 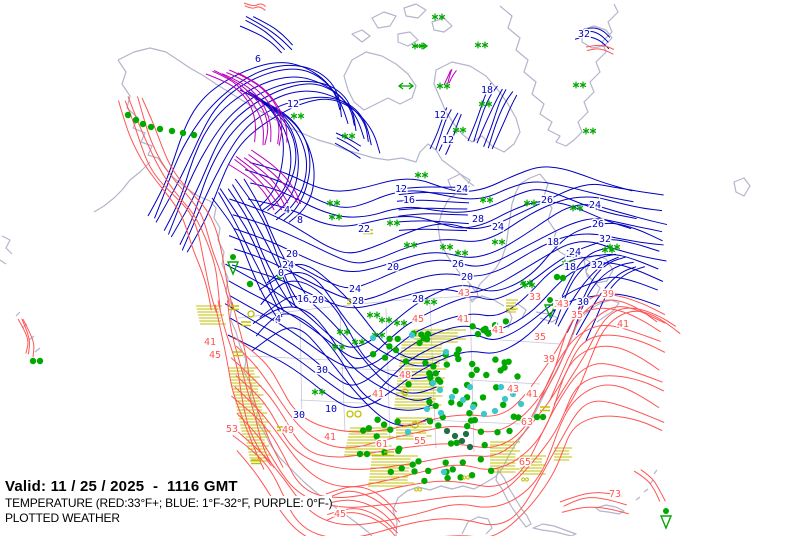 What do you see at coordinates (232, 429) in the screenshot?
I see `svg-text: 53` at bounding box center [232, 429].